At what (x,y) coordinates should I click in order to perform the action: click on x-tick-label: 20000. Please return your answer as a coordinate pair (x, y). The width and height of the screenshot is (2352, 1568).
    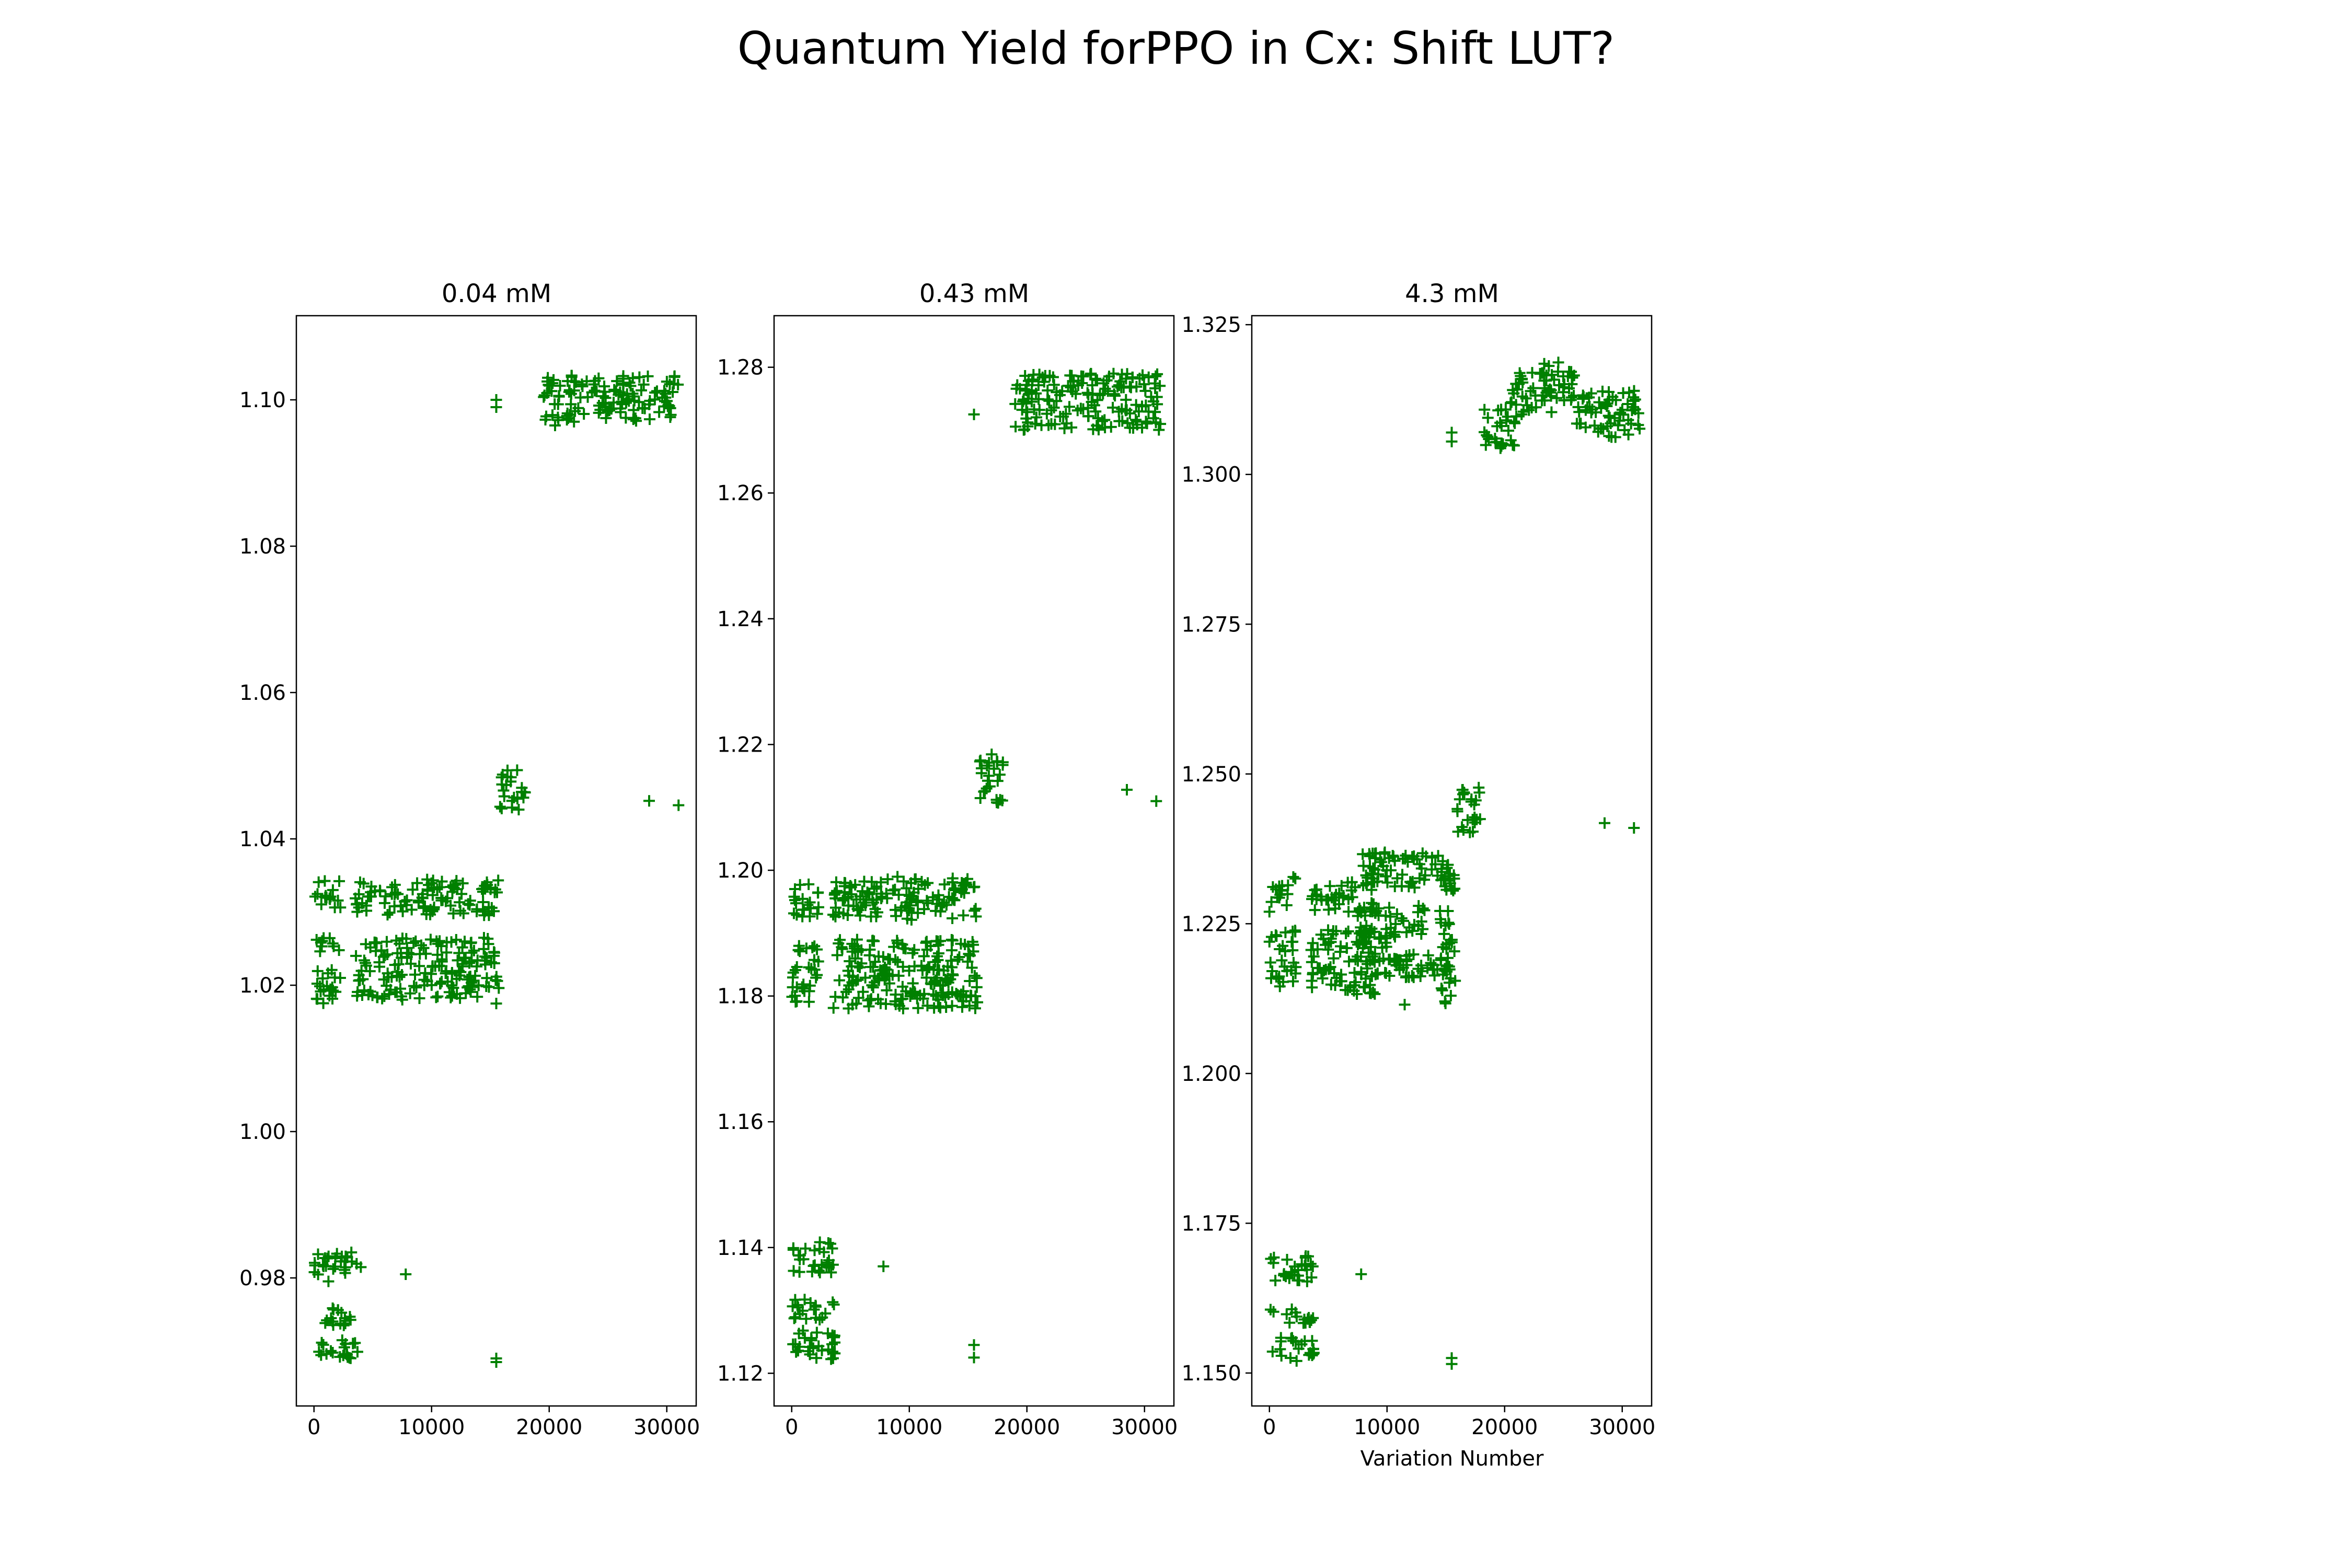
    Looking at the image, I should click on (549, 1427).